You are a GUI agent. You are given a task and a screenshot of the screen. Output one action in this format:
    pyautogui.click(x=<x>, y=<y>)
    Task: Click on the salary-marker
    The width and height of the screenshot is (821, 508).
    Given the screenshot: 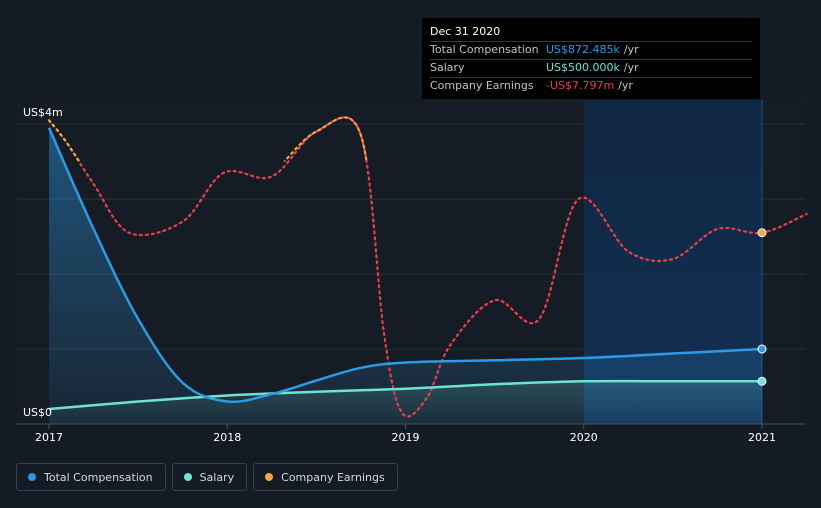 What is the action you would take?
    pyautogui.click(x=762, y=381)
    